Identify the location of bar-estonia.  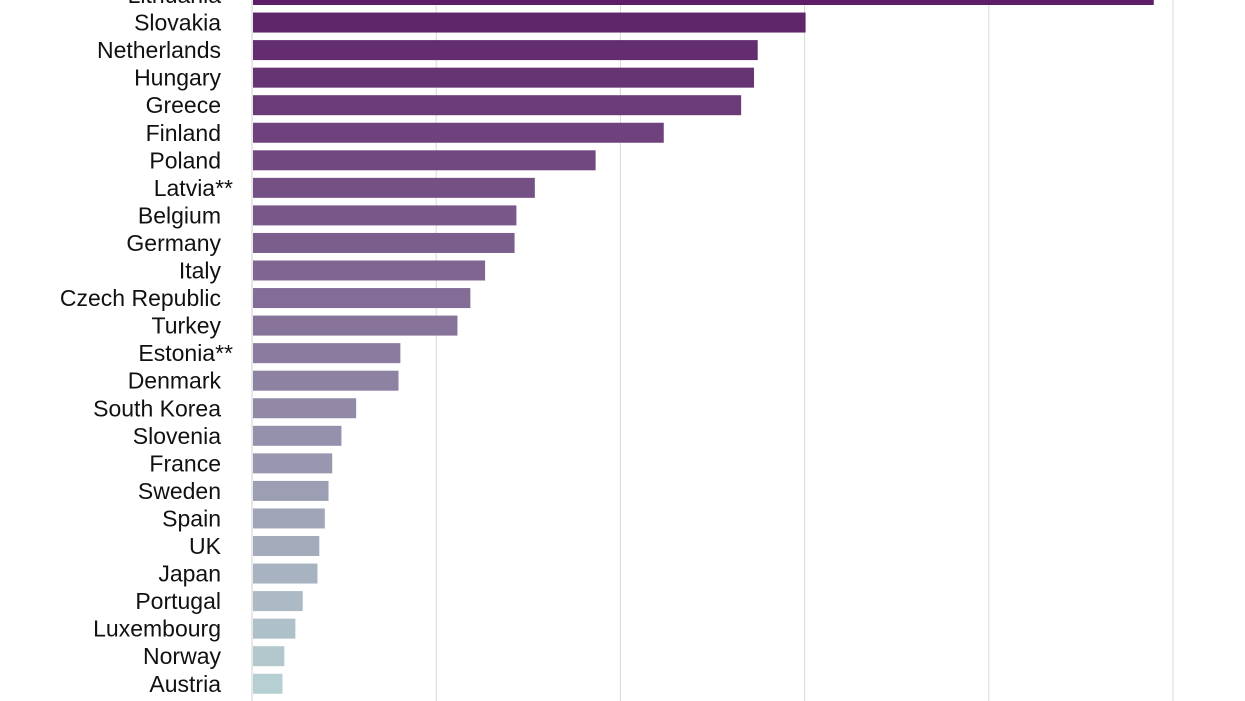
(327, 353).